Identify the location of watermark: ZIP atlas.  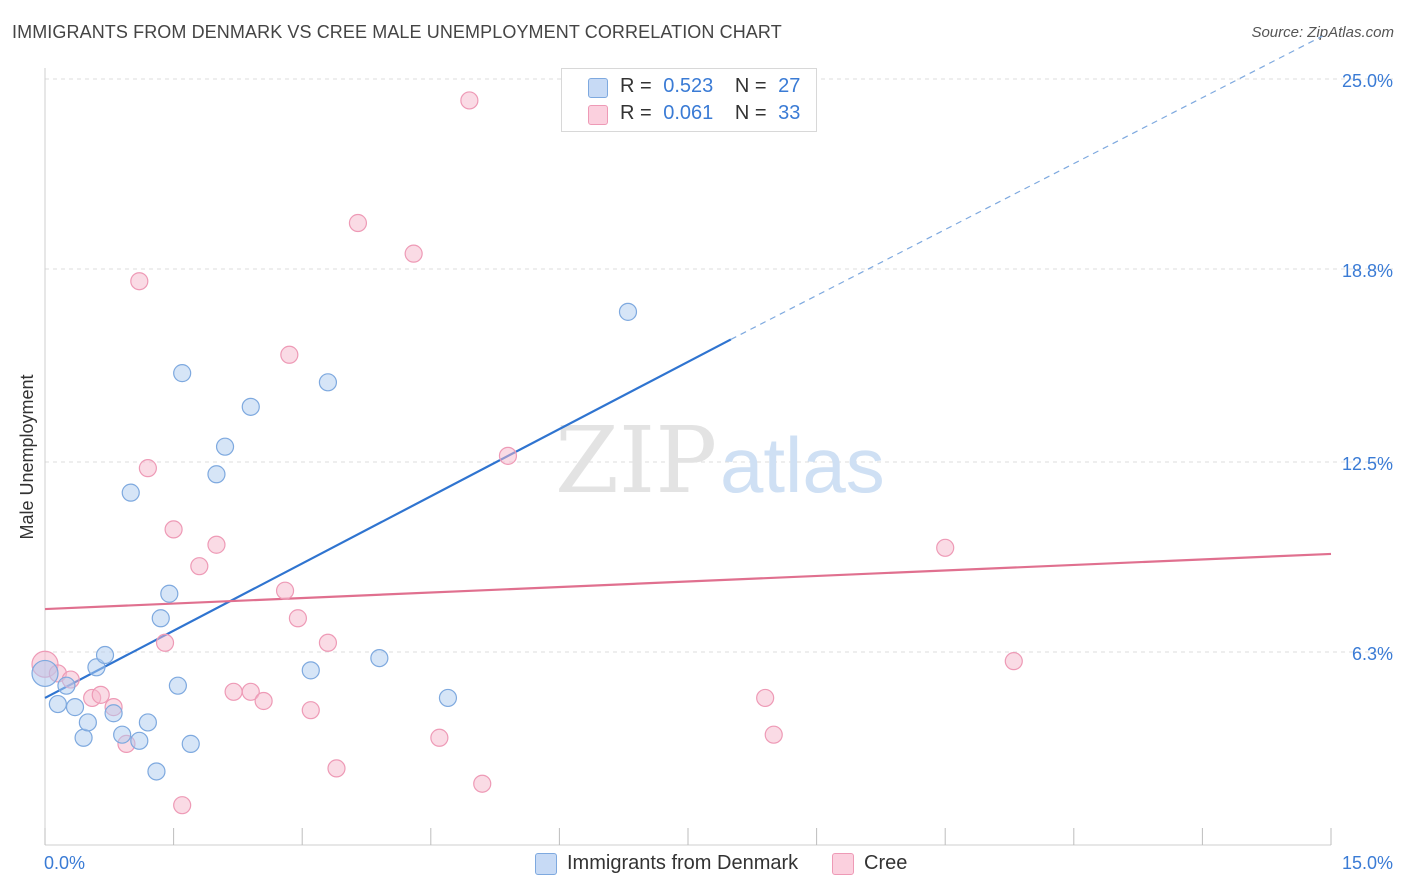
(720, 460).